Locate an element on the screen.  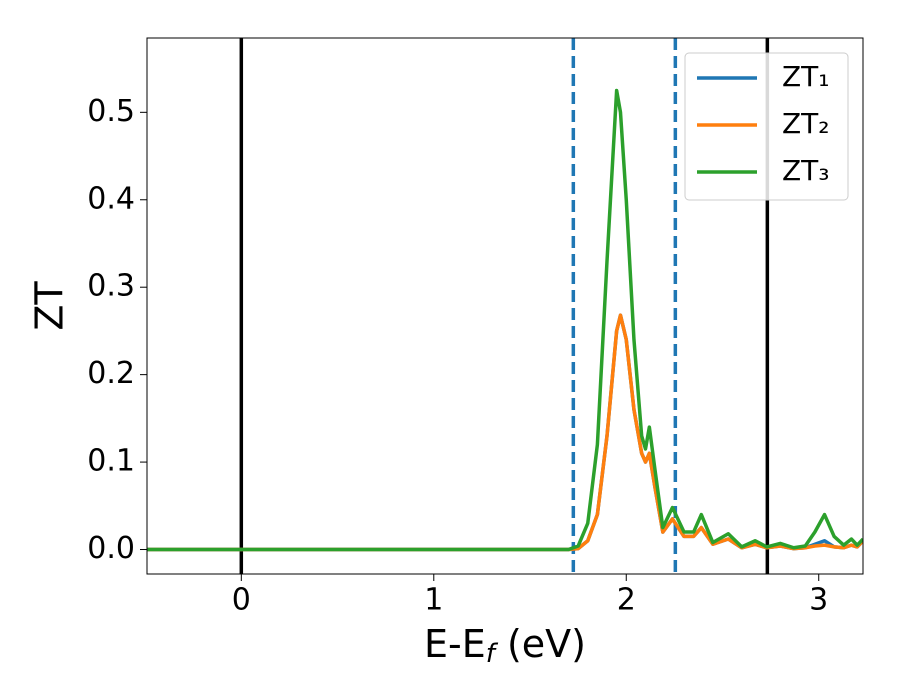
y-tick-label: 0.0 is located at coordinates (111, 548).